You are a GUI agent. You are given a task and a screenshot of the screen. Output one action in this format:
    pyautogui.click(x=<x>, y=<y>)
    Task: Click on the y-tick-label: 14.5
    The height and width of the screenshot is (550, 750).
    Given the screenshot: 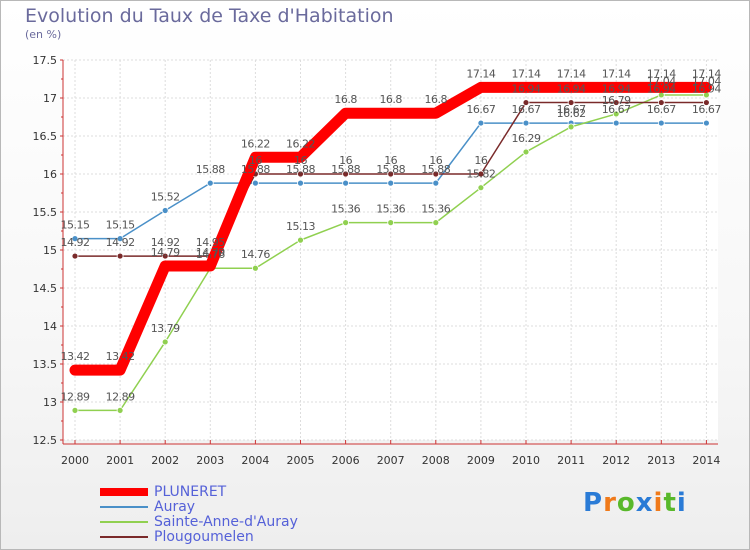 What is the action you would take?
    pyautogui.click(x=45, y=288)
    